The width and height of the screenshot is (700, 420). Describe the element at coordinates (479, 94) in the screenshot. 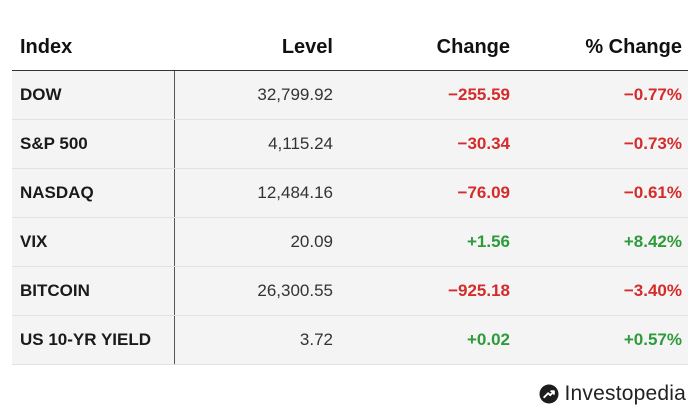

I see `change-cell: −255.59` at that location.